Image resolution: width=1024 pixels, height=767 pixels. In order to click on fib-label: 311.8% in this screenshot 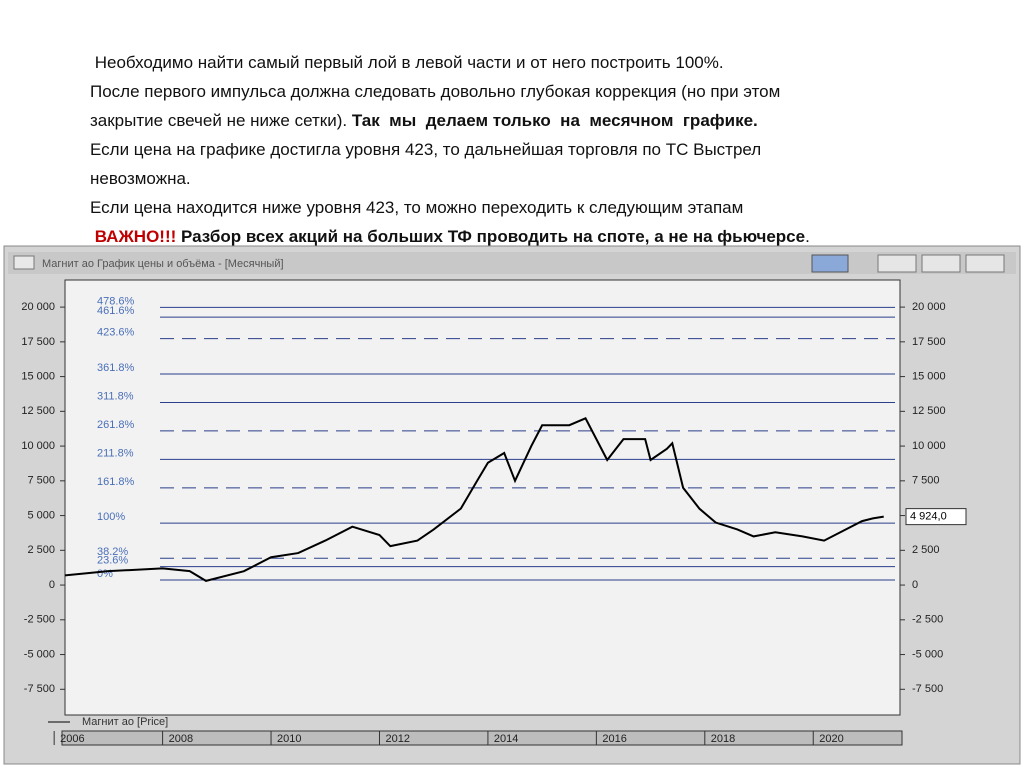, I will do `click(115, 396)`.